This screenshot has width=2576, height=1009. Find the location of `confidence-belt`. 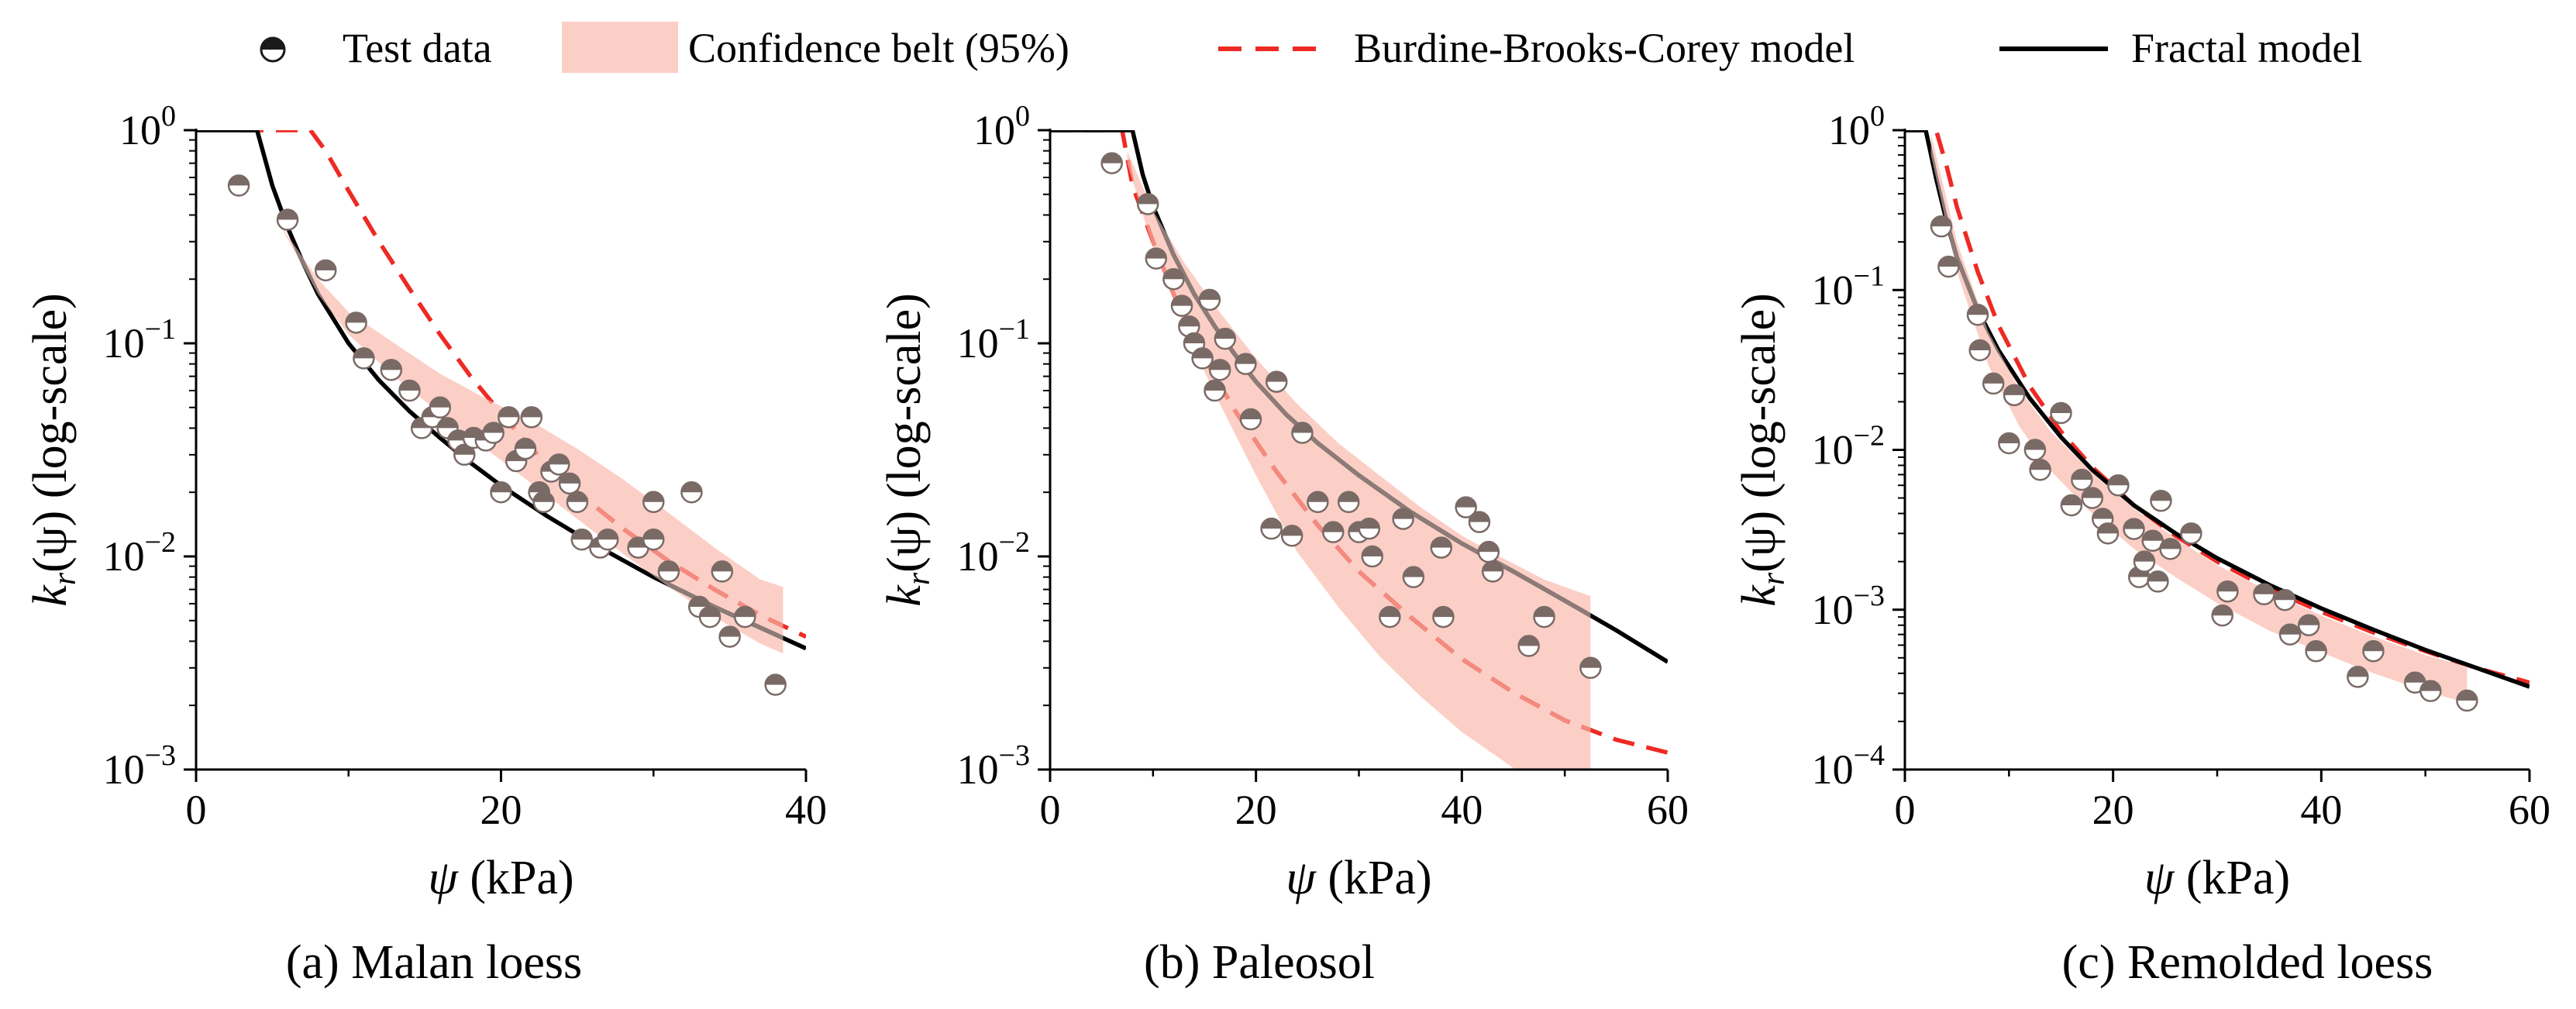

confidence-belt is located at coordinates (1359, 460).